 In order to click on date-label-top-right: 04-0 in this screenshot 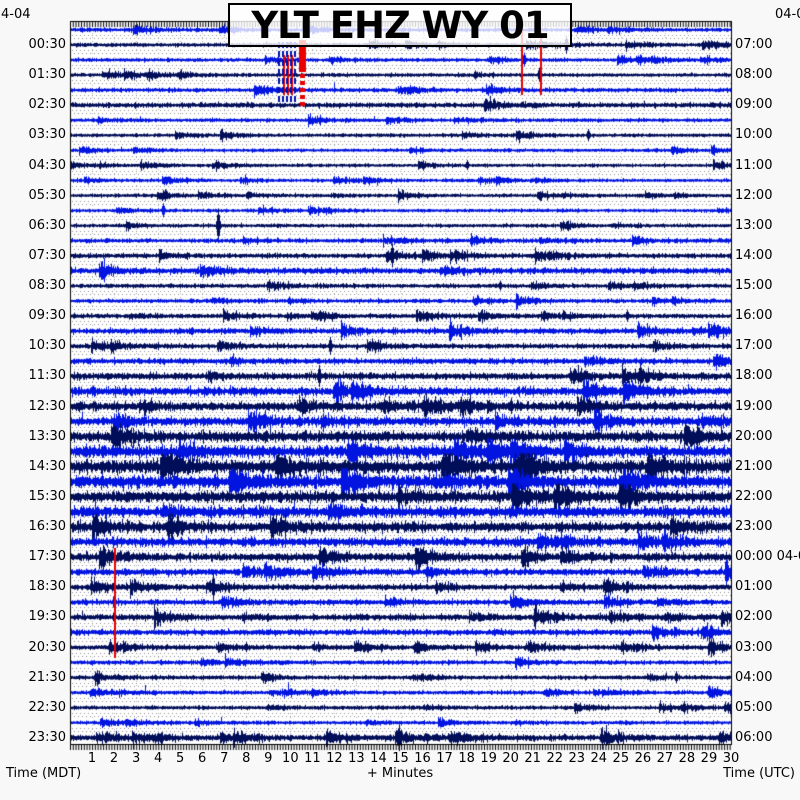, I will do `click(787, 14)`.